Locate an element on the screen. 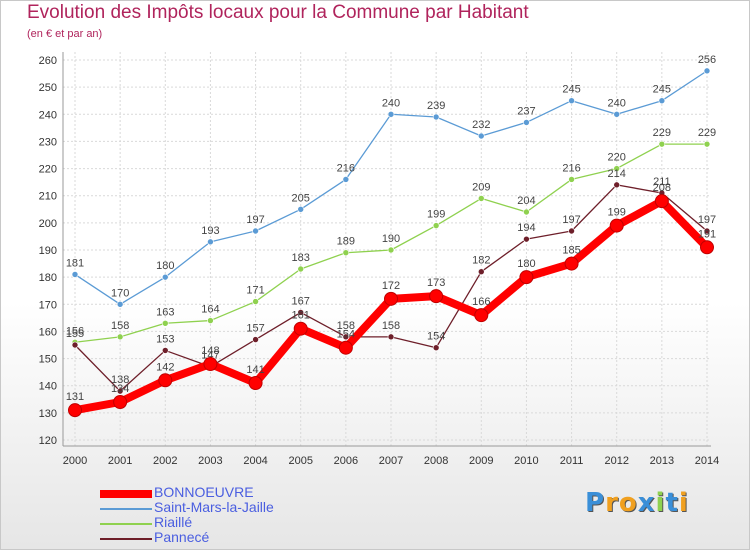 This screenshot has height=550, width=750. data-label-bonnoeuvre: 131 is located at coordinates (75, 397).